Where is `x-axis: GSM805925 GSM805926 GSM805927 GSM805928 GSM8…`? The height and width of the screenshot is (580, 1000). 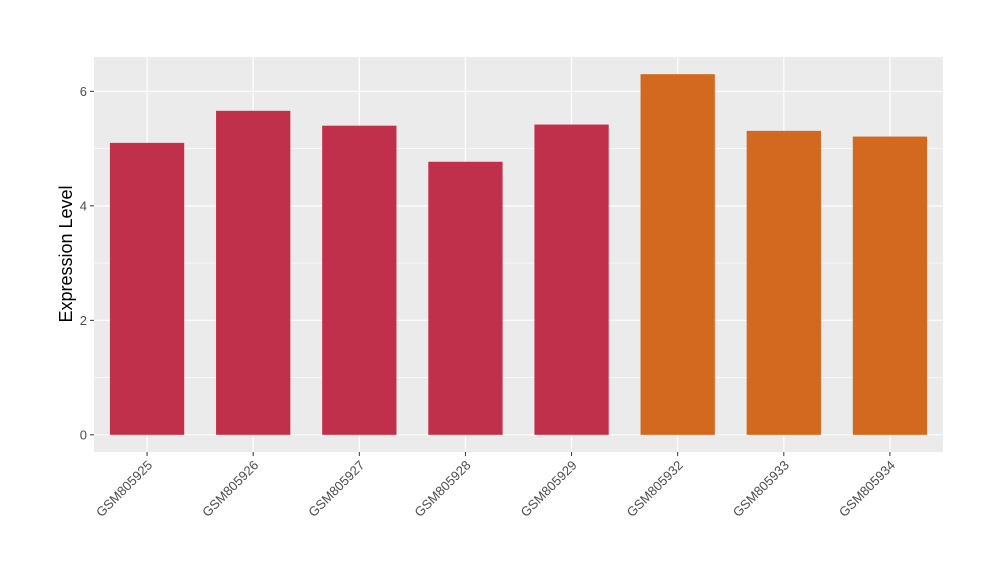
x-axis: GSM805925 GSM805926 GSM805927 GSM805928 GSM8… is located at coordinates (495, 486).